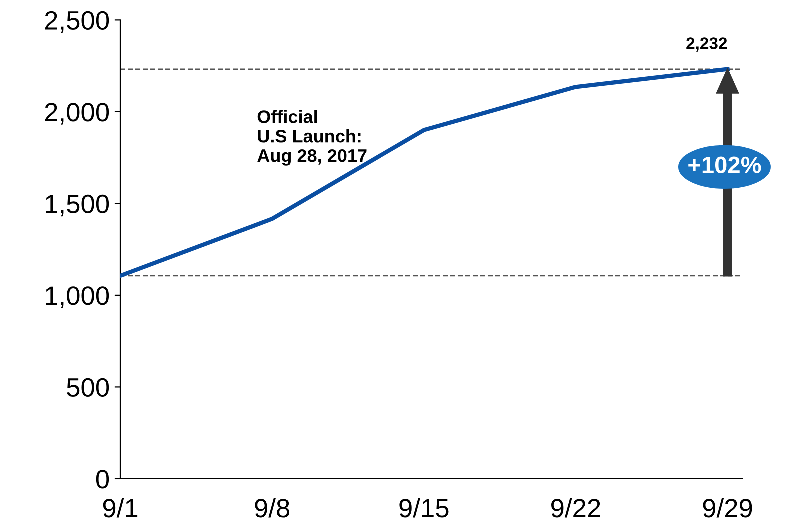 The image size is (798, 531). I want to click on annotation: Official U.S Launch: Aug 28, 2017, so click(312, 138).